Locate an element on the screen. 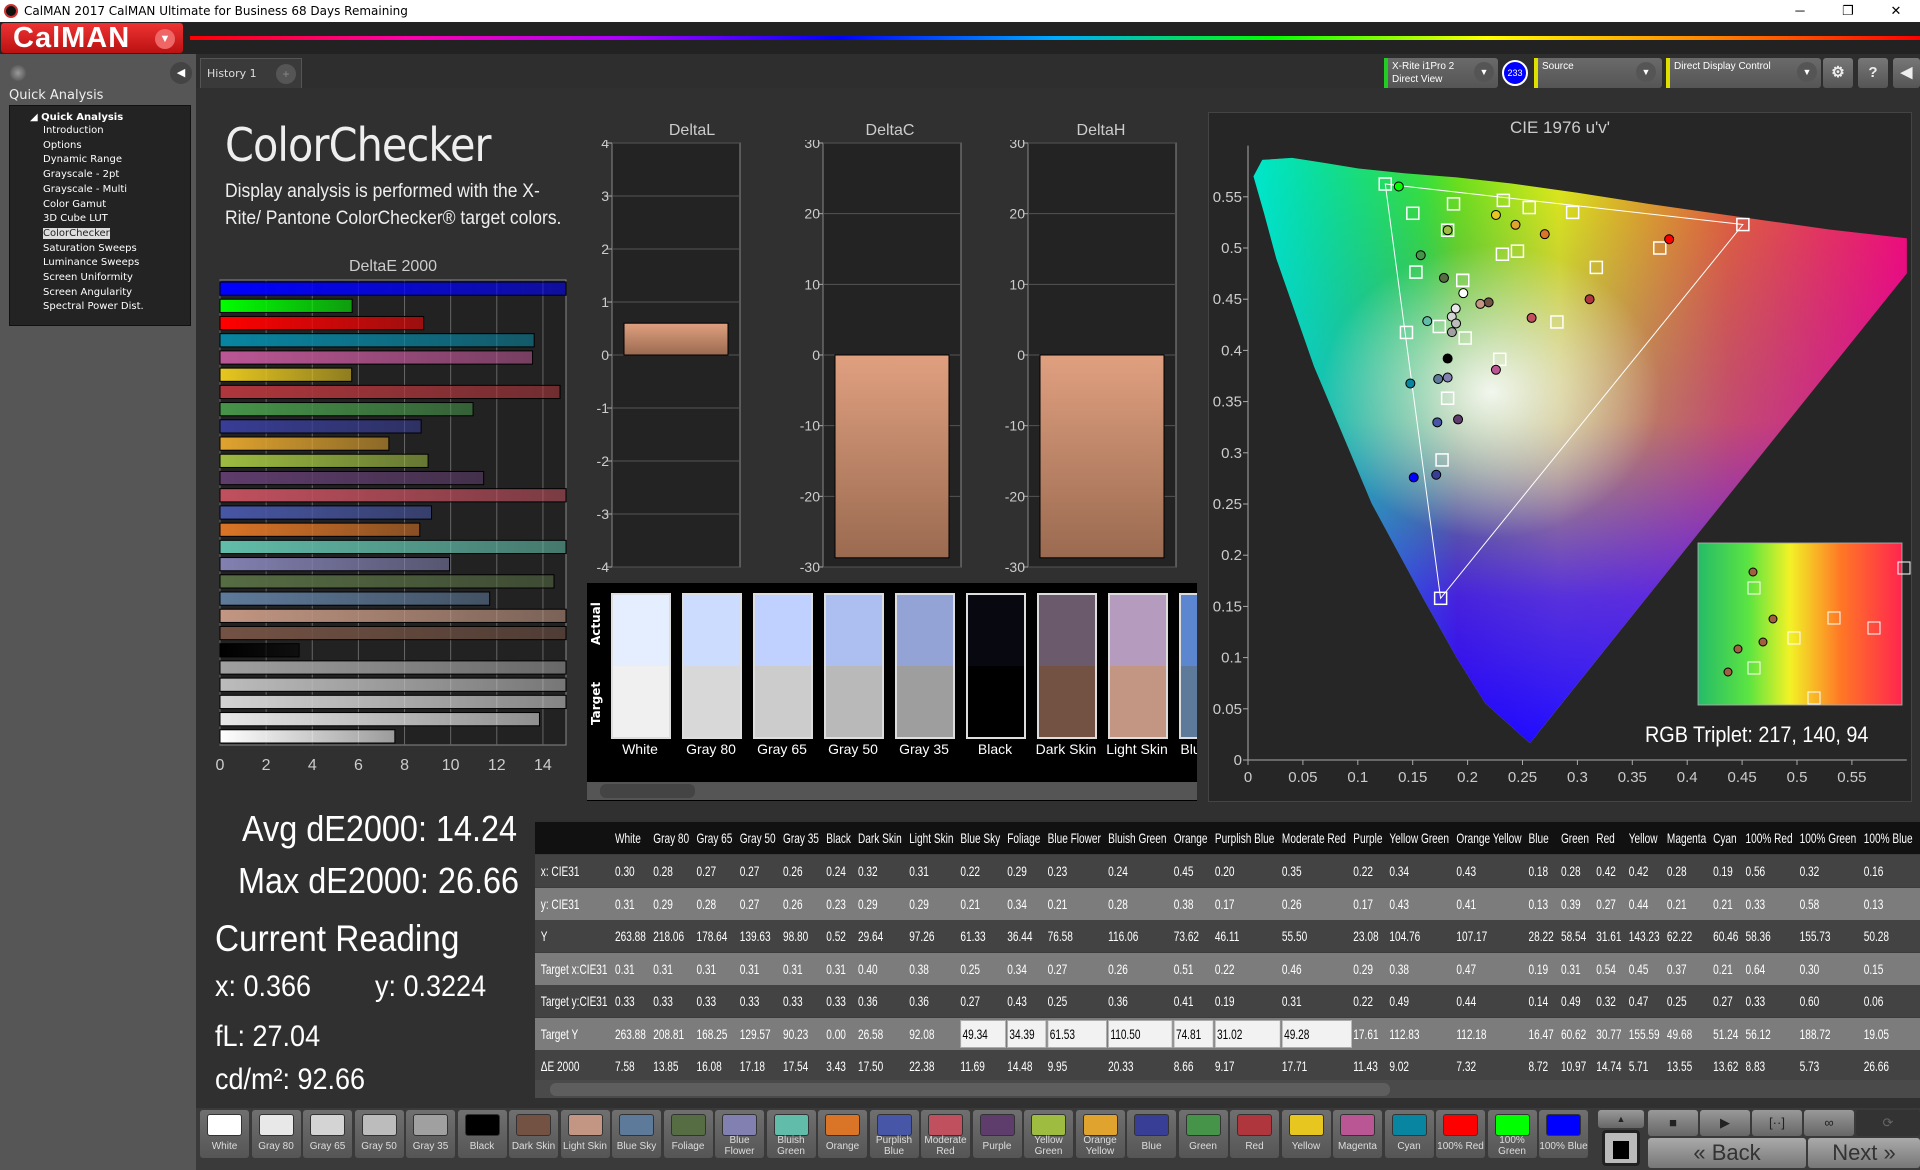 The image size is (1920, 1170). table-cell: 49.28 is located at coordinates (1316, 1033).